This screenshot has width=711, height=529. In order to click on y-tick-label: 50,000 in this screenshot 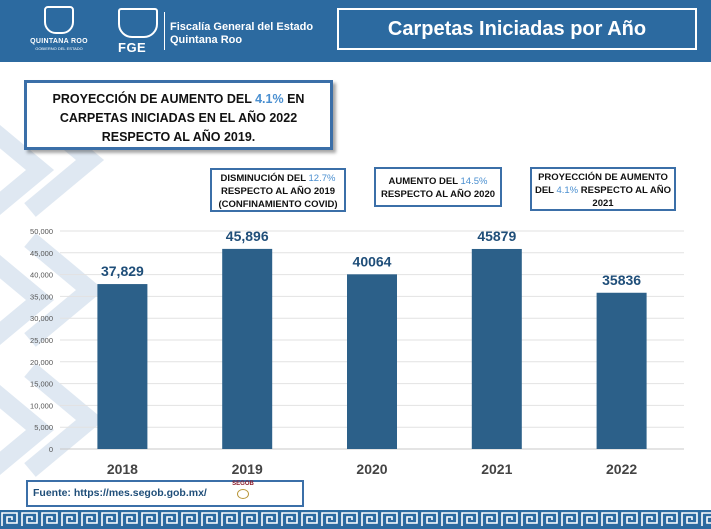, I will do `click(41, 231)`.